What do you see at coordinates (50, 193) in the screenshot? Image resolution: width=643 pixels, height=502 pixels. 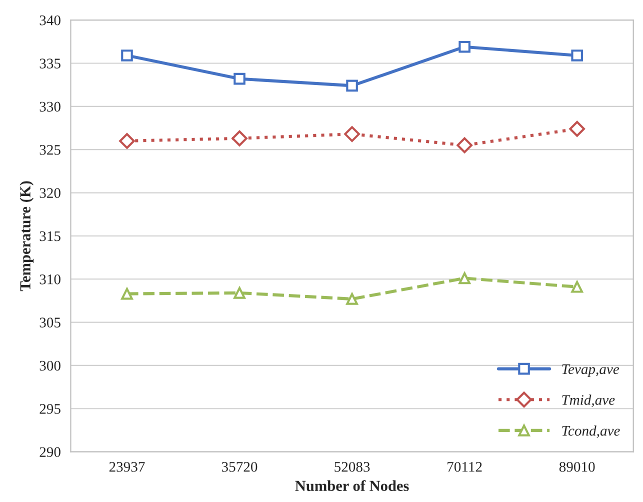 I see `y-tick-label: 320` at bounding box center [50, 193].